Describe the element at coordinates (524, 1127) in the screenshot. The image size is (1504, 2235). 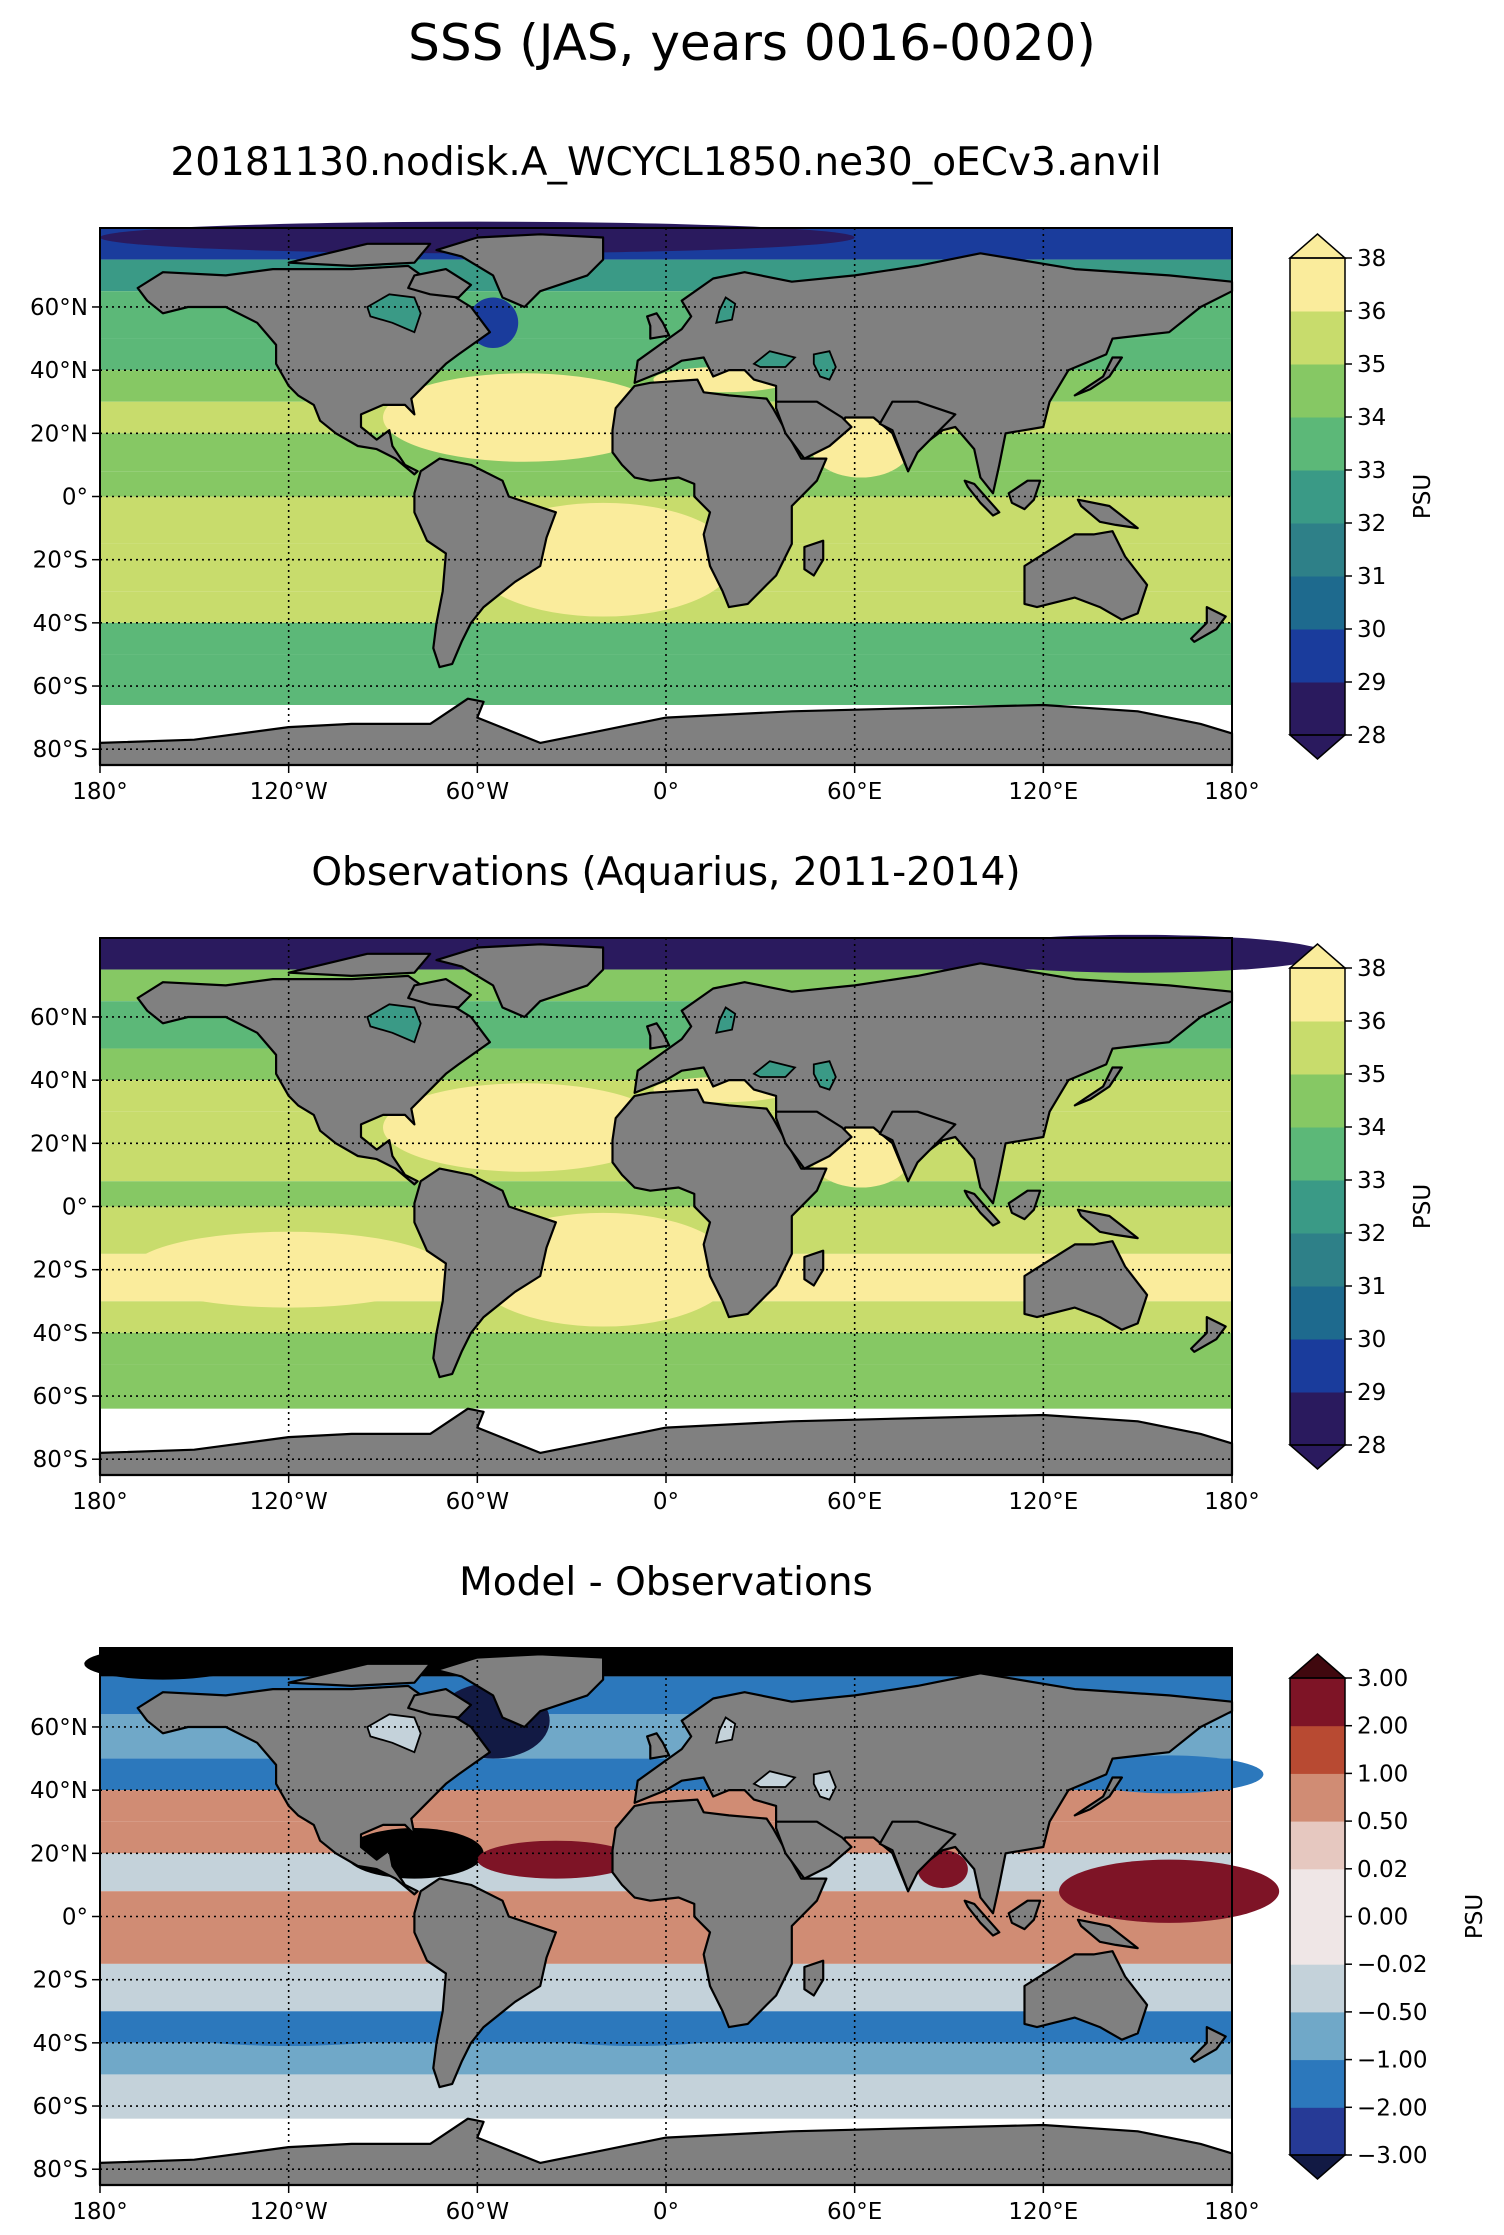
I see `salinity-region-subtropical-north-atlantic` at that location.